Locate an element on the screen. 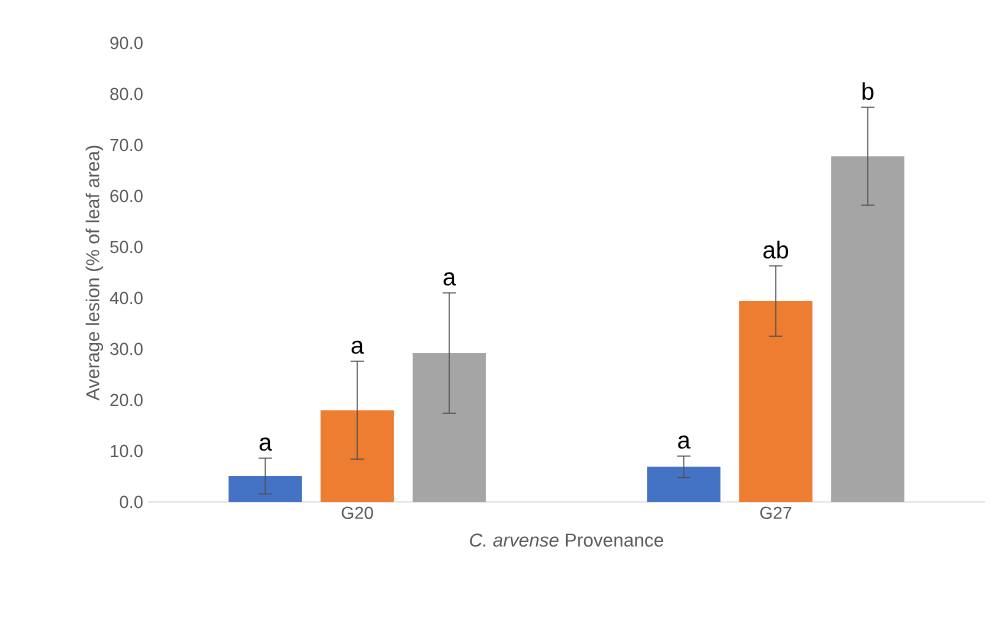  y-axis-title: Average lesion (% of leaf area) is located at coordinates (94, 273).